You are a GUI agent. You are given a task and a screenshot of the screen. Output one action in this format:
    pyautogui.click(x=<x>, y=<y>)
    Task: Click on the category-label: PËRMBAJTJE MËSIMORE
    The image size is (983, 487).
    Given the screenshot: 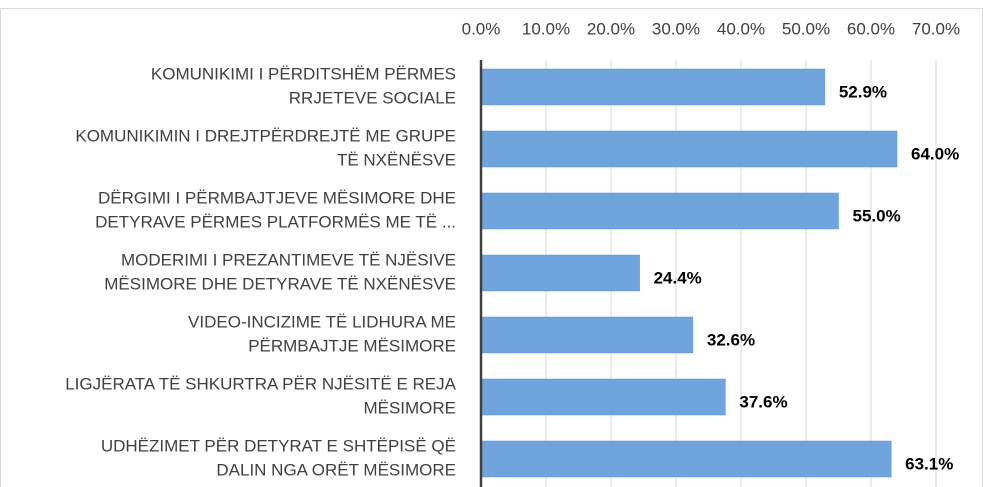 What is the action you would take?
    pyautogui.click(x=352, y=345)
    